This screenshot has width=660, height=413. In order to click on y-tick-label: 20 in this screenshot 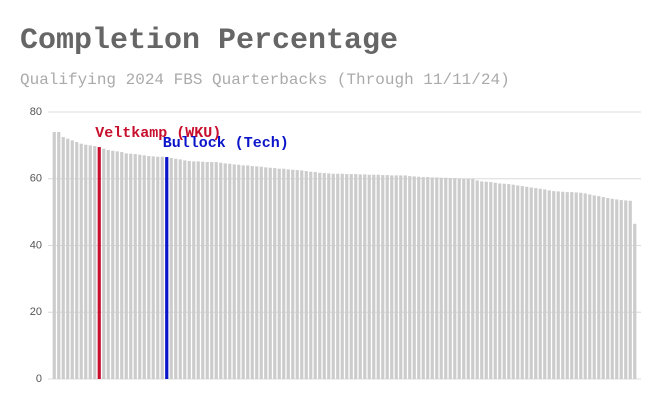, I will do `click(36, 312)`.